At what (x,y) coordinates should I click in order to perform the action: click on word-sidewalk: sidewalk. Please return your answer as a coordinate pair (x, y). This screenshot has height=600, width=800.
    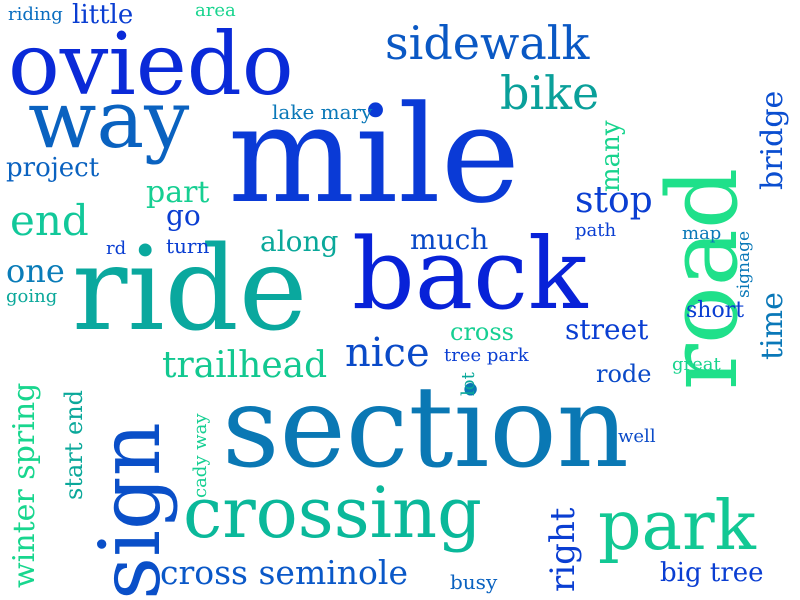
    Looking at the image, I should click on (487, 43).